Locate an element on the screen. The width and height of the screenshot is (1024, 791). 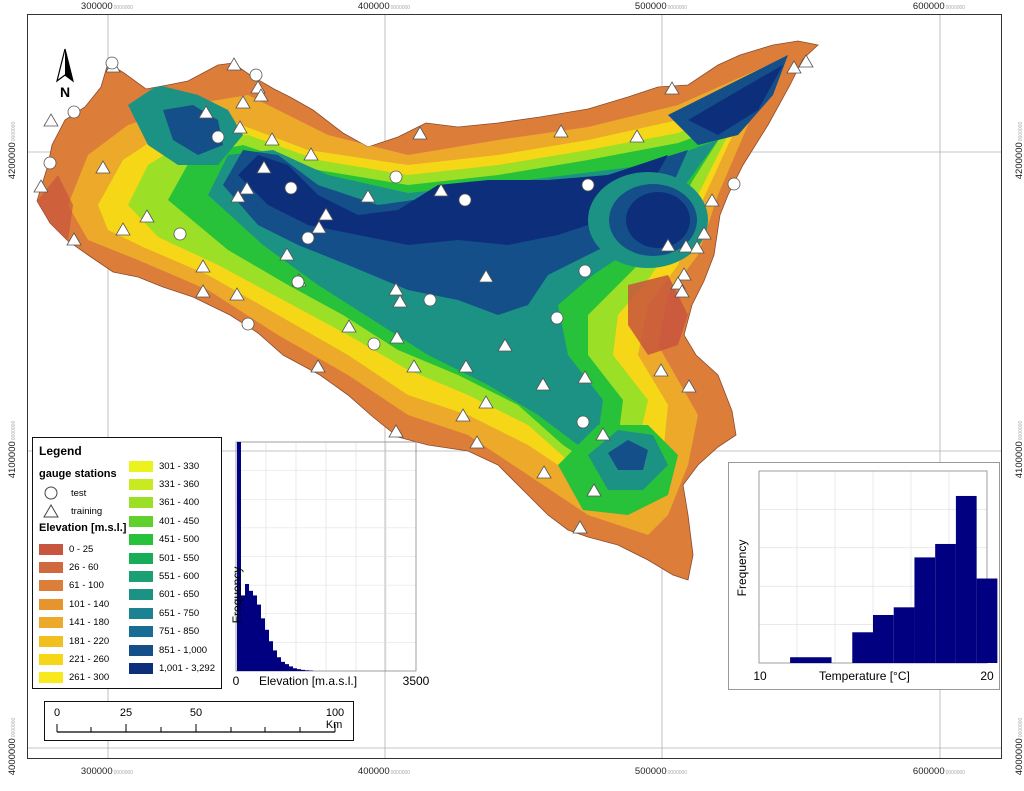
elevation-histogram-plot is located at coordinates (326, 556).